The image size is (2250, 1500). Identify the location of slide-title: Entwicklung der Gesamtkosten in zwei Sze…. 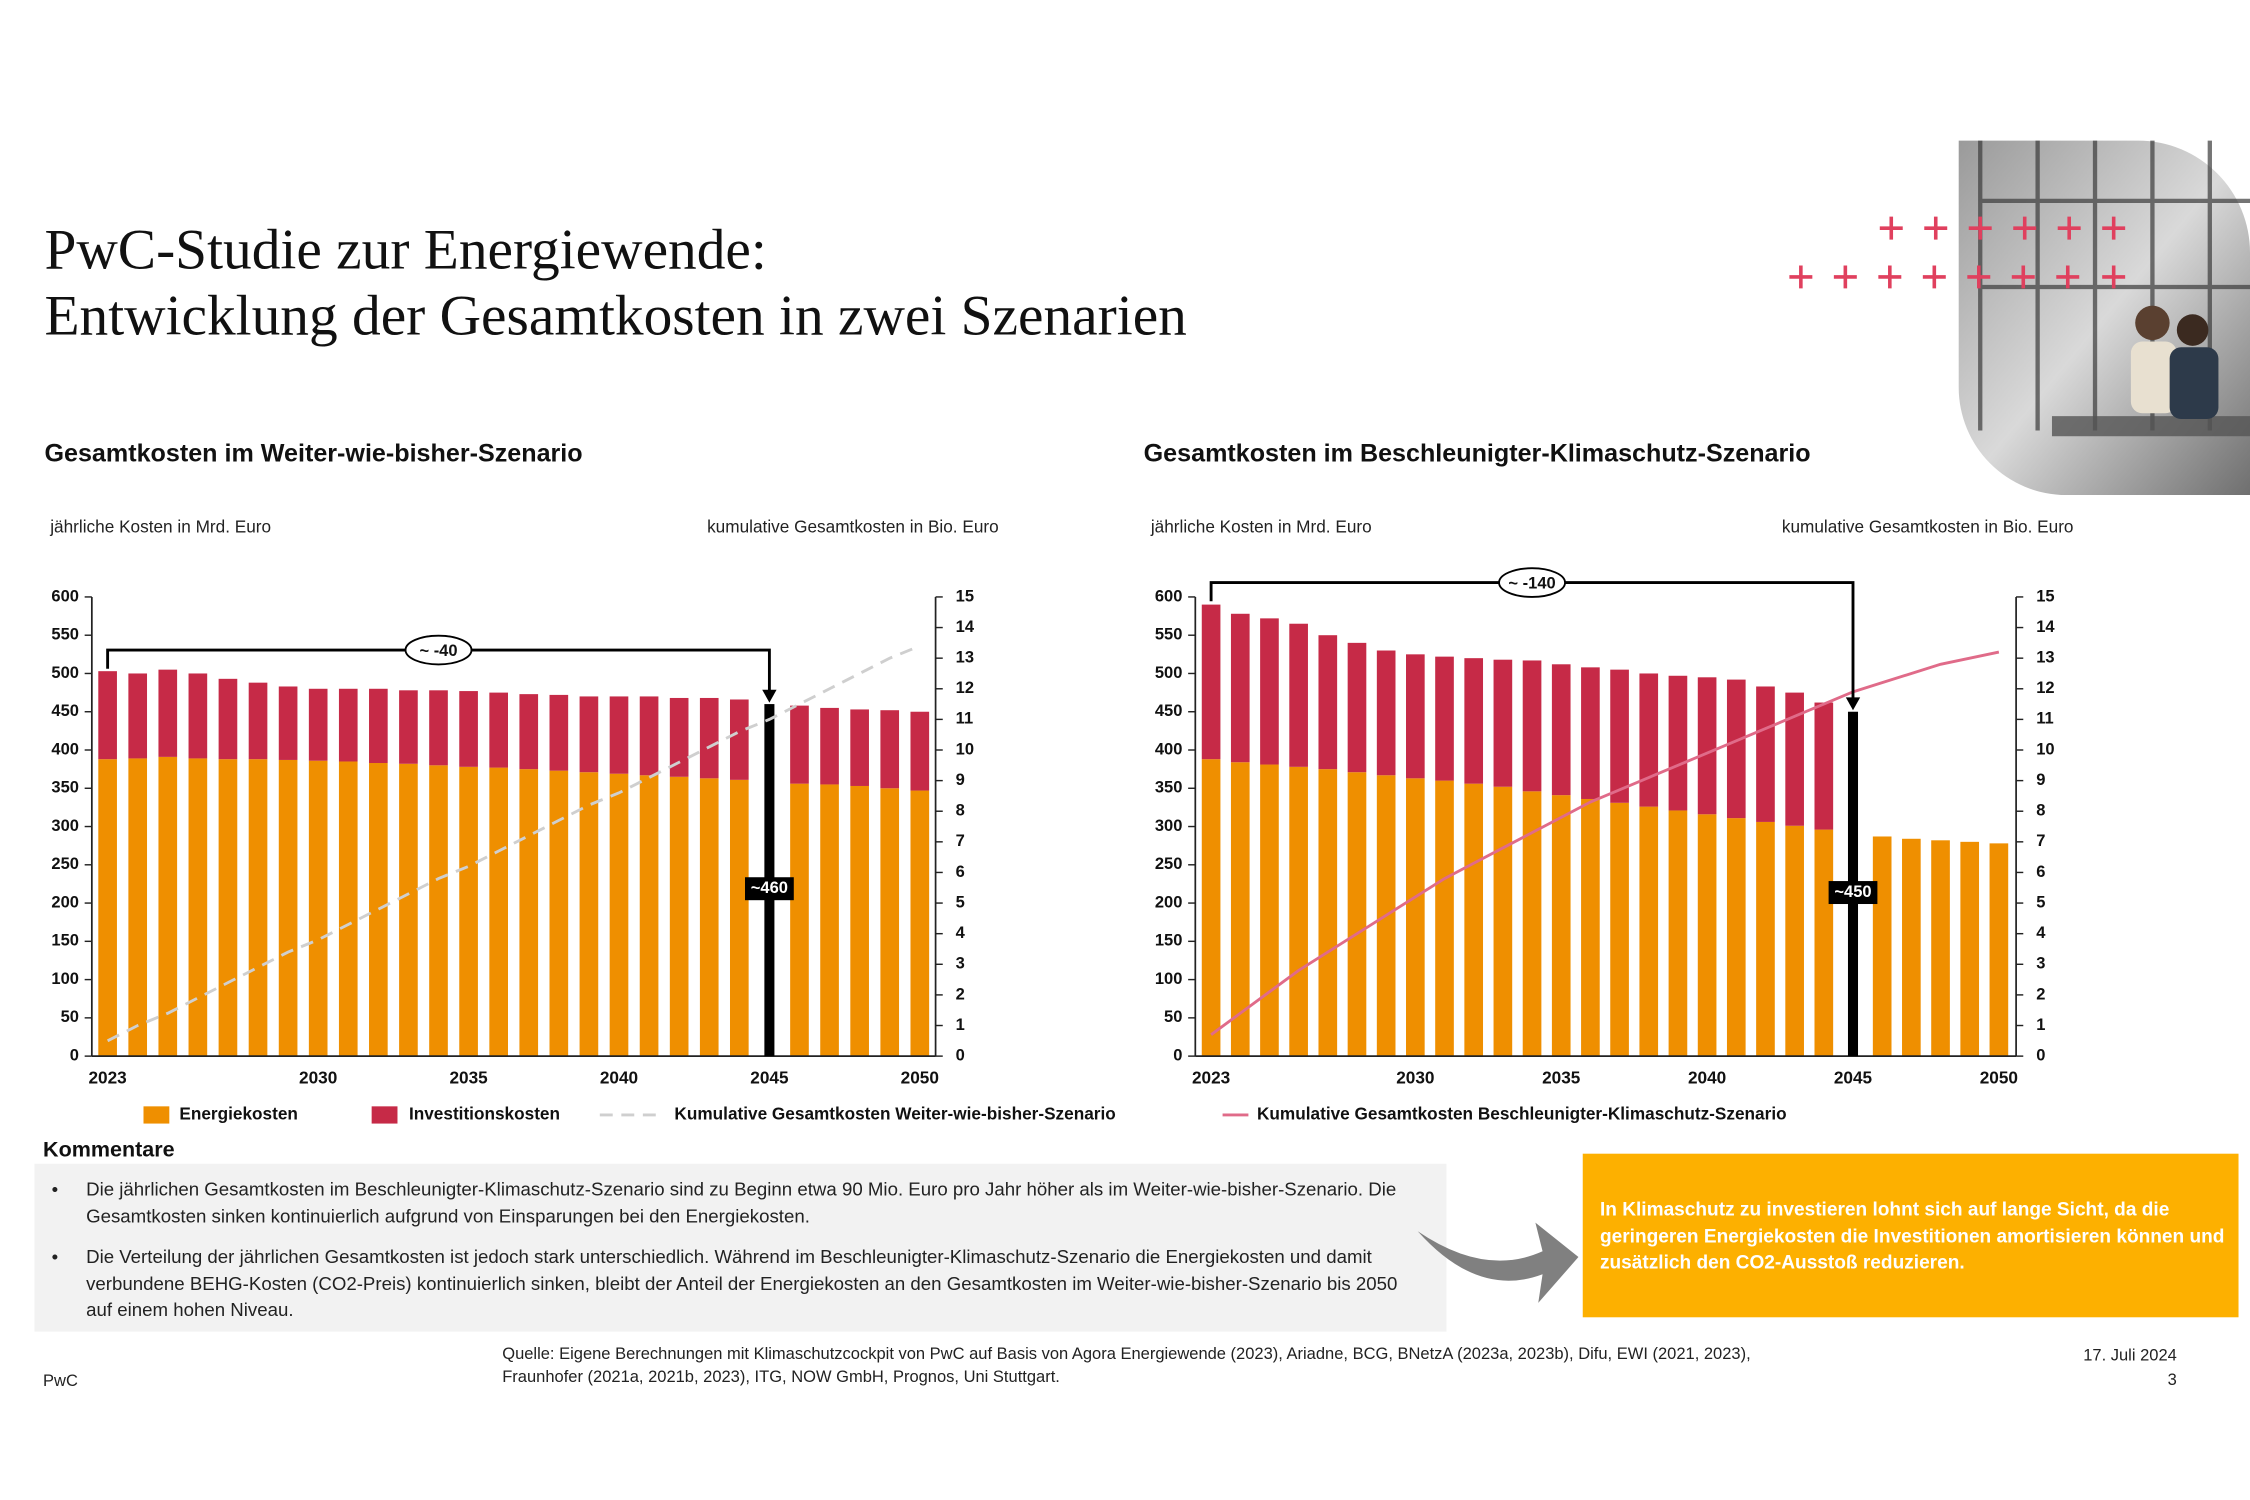
(615, 316).